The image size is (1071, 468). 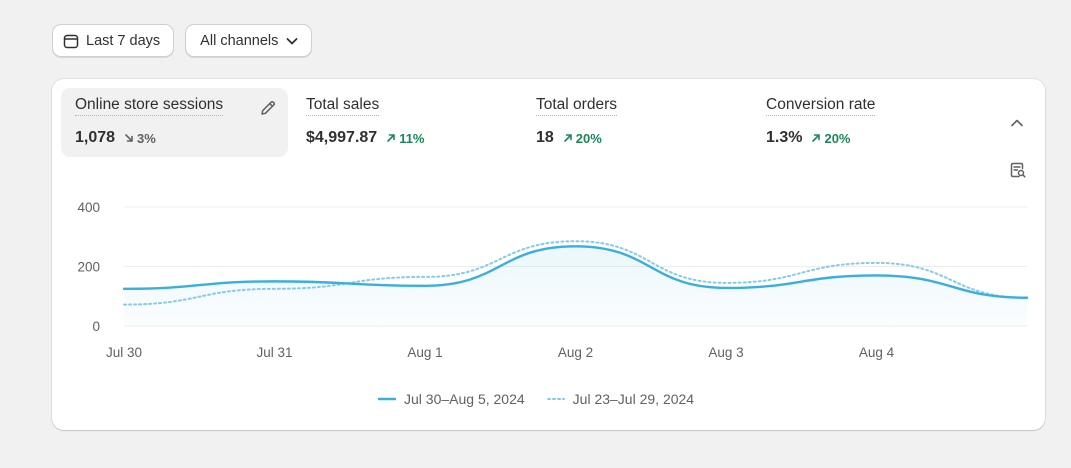 I want to click on filter-bar: Last 7 days All channels, so click(x=182, y=40).